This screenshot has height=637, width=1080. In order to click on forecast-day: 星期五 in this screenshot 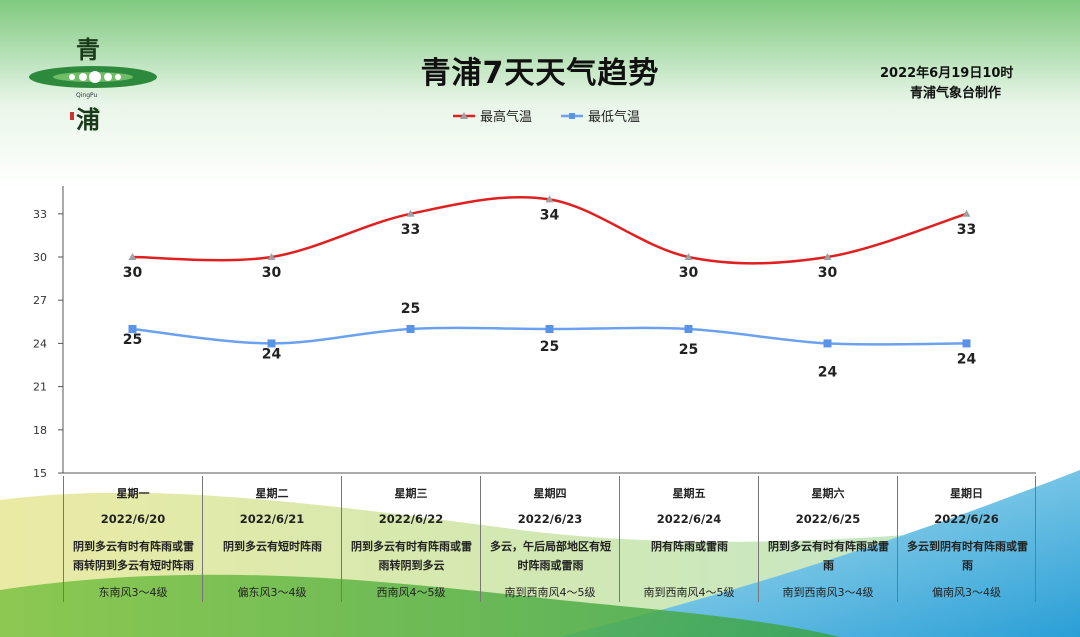, I will do `click(689, 493)`.